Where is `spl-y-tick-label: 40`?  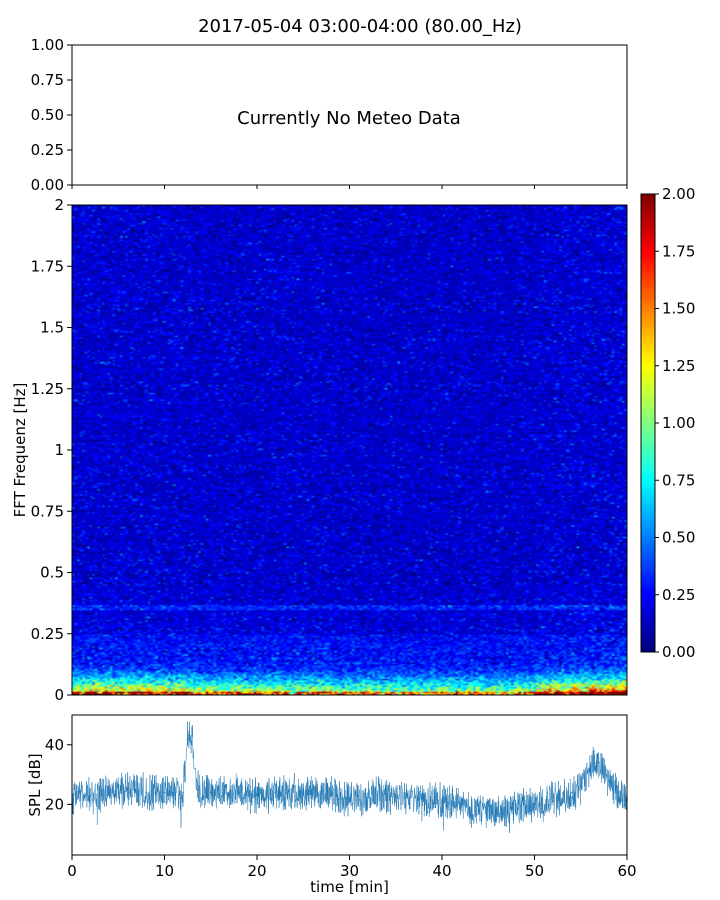 spl-y-tick-label: 40 is located at coordinates (54, 745).